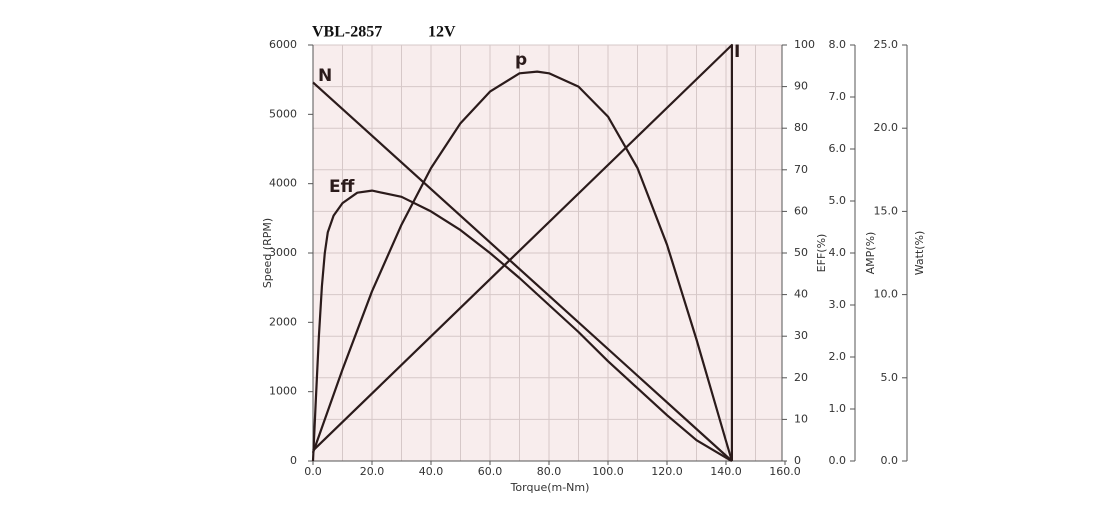 The height and width of the screenshot is (507, 1117). I want to click on watt-axis-label: Watt(%), so click(919, 253).